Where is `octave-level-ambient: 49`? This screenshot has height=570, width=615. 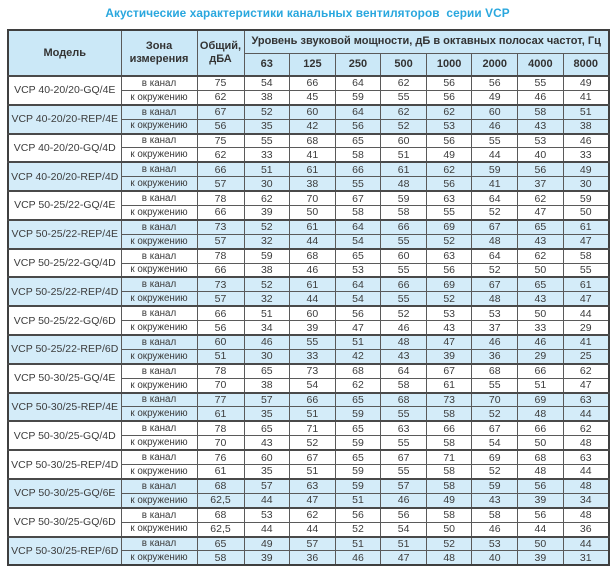
octave-level-ambient: 49 is located at coordinates (449, 500).